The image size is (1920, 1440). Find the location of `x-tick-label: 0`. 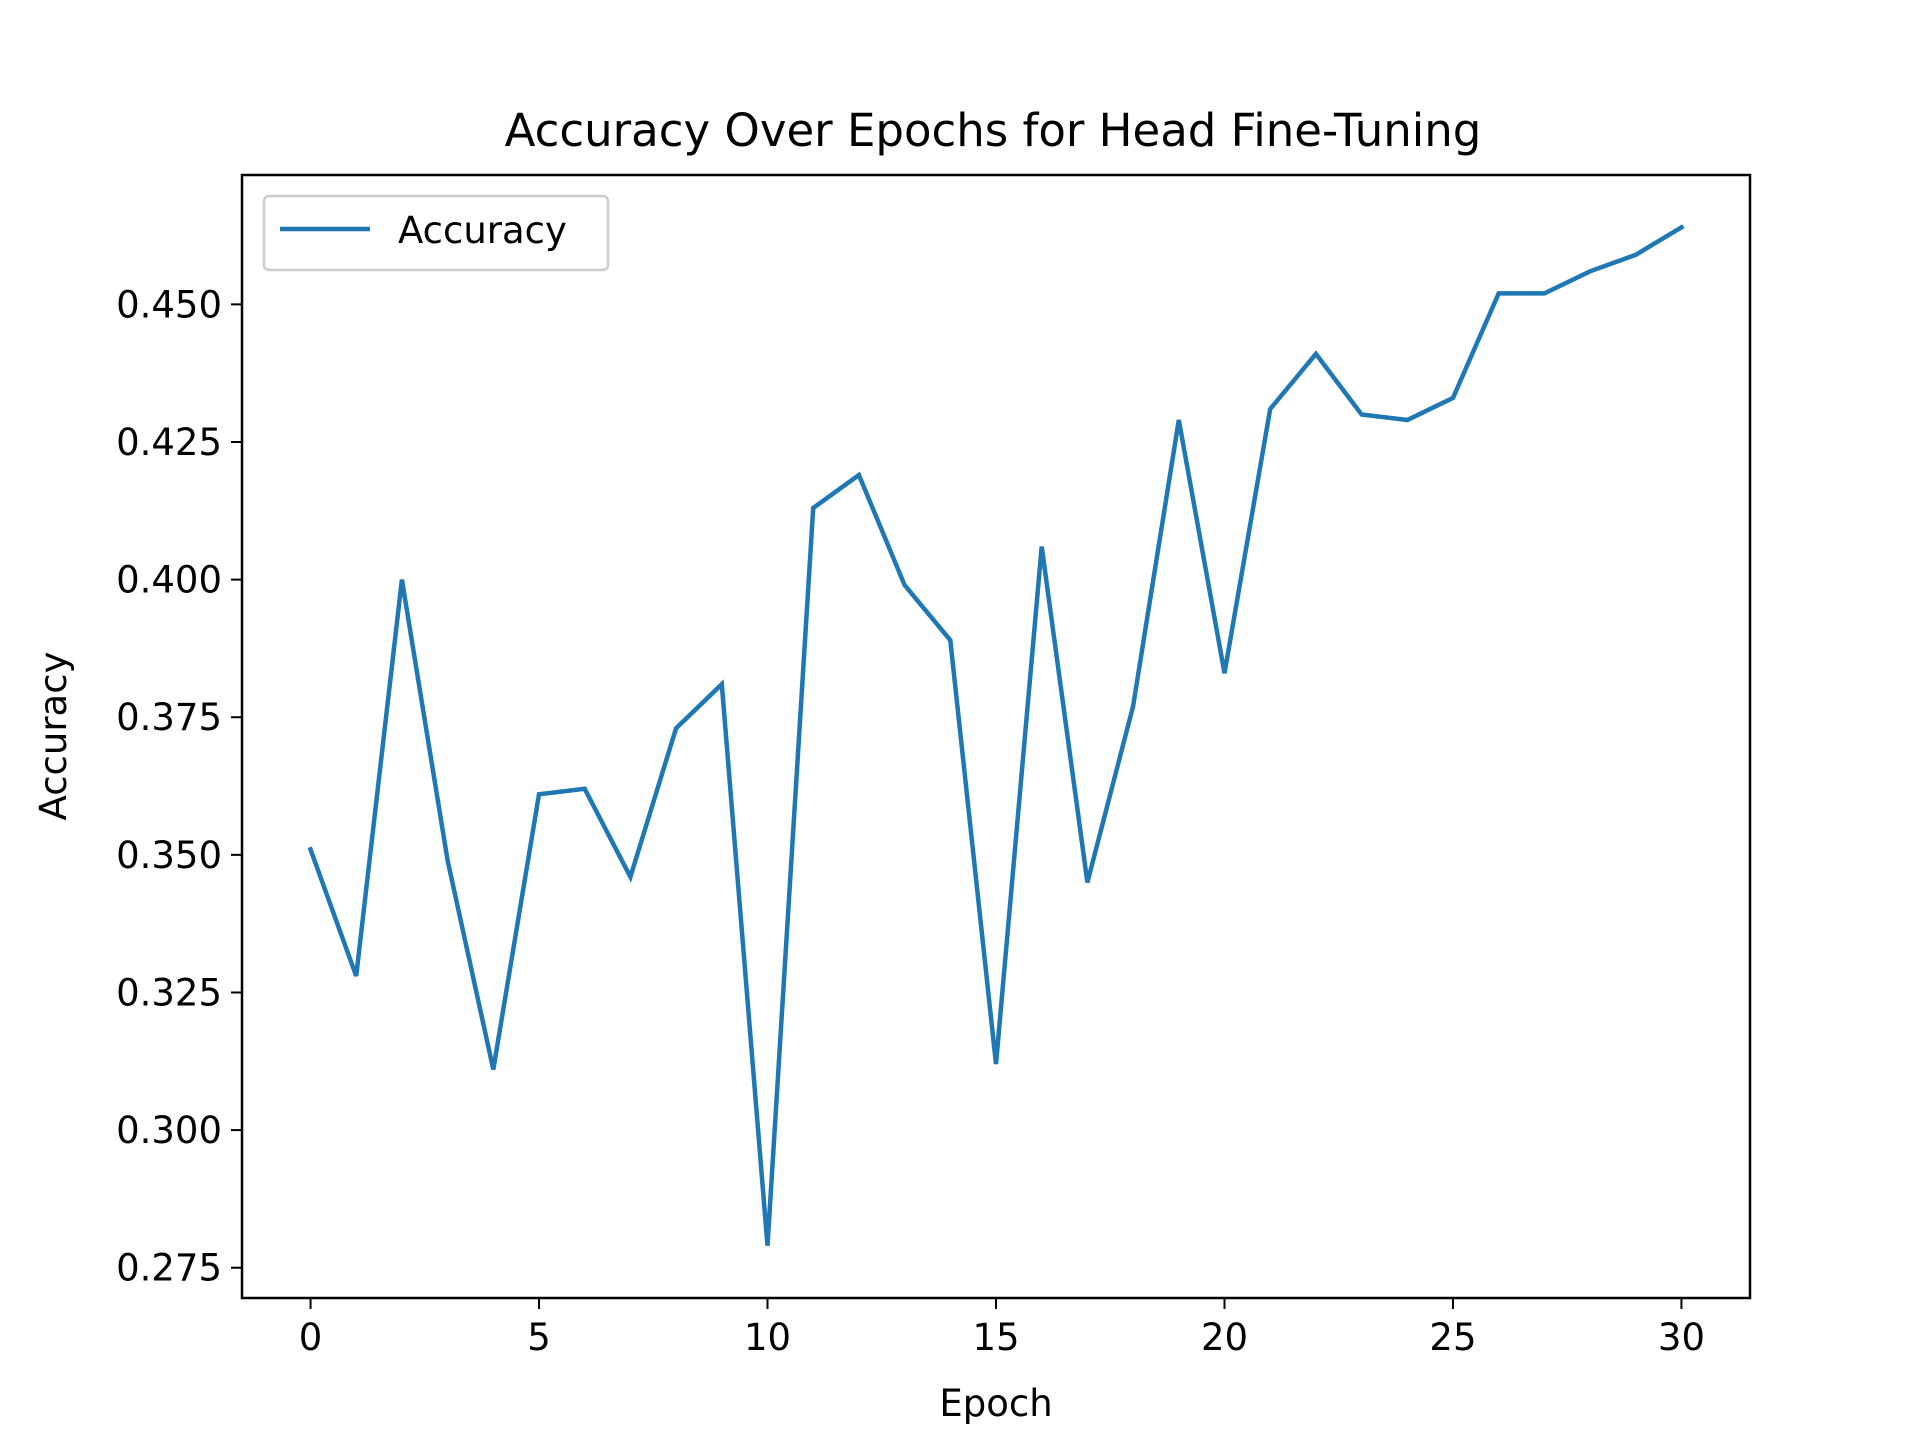

x-tick-label: 0 is located at coordinates (311, 1337).